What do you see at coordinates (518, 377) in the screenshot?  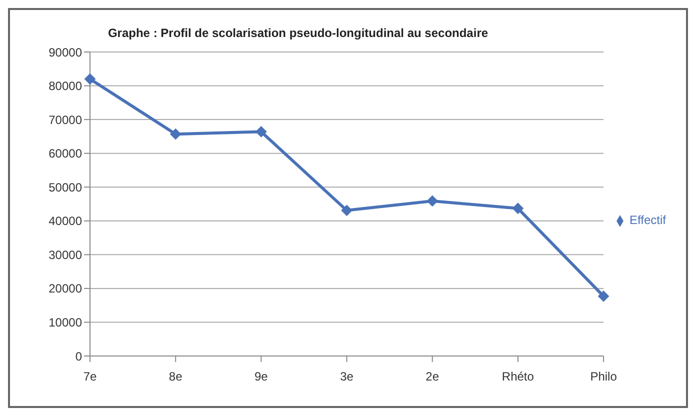 I see `x-tick-label: Rhéto` at bounding box center [518, 377].